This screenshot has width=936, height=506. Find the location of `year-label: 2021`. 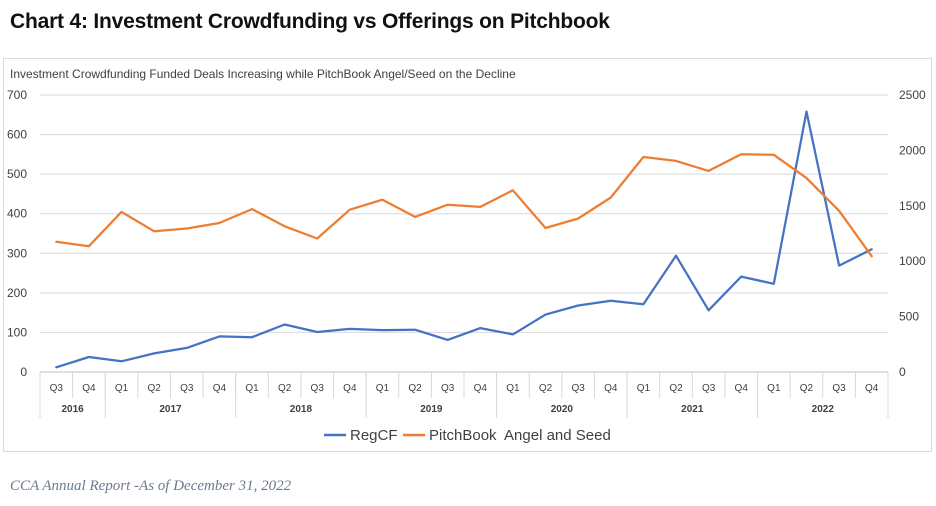

year-label: 2021 is located at coordinates (692, 409).